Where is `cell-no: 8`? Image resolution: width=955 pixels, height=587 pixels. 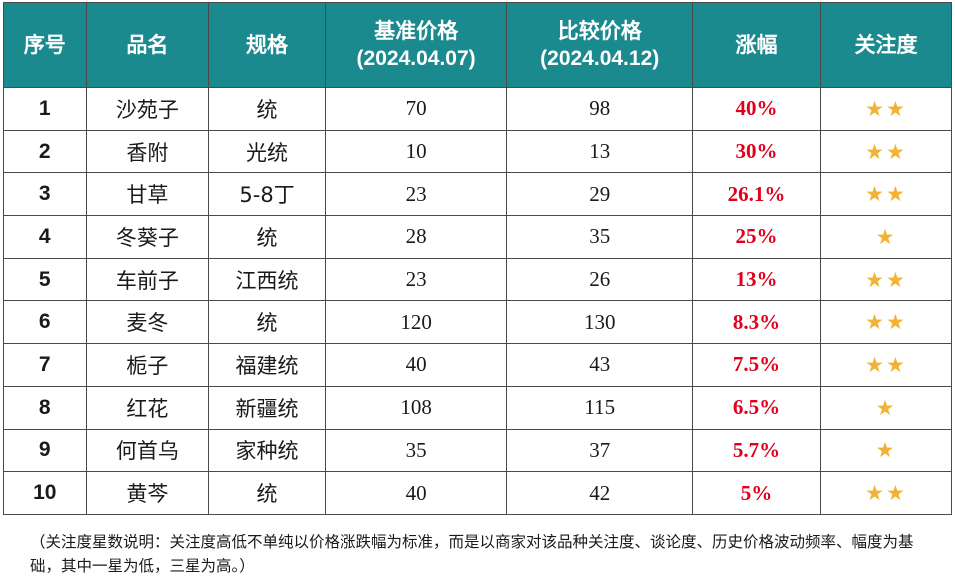
cell-no: 8 is located at coordinates (45, 407).